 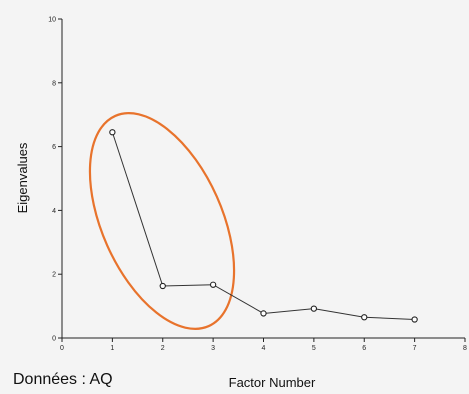 What do you see at coordinates (213, 348) in the screenshot?
I see `x-tick-label: 3` at bounding box center [213, 348].